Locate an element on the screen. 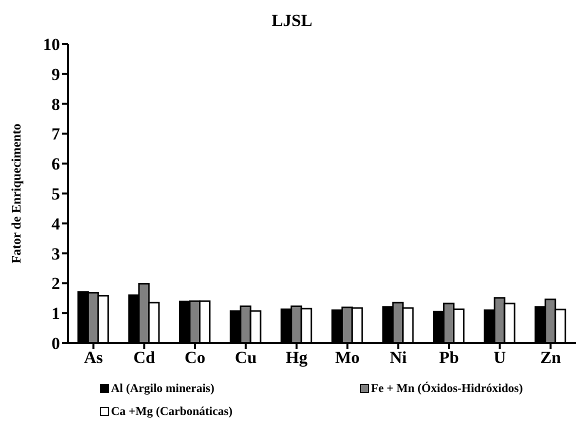  legend-label: Fe + Mn (Óxidos-Hidróxidos) is located at coordinates (447, 388).